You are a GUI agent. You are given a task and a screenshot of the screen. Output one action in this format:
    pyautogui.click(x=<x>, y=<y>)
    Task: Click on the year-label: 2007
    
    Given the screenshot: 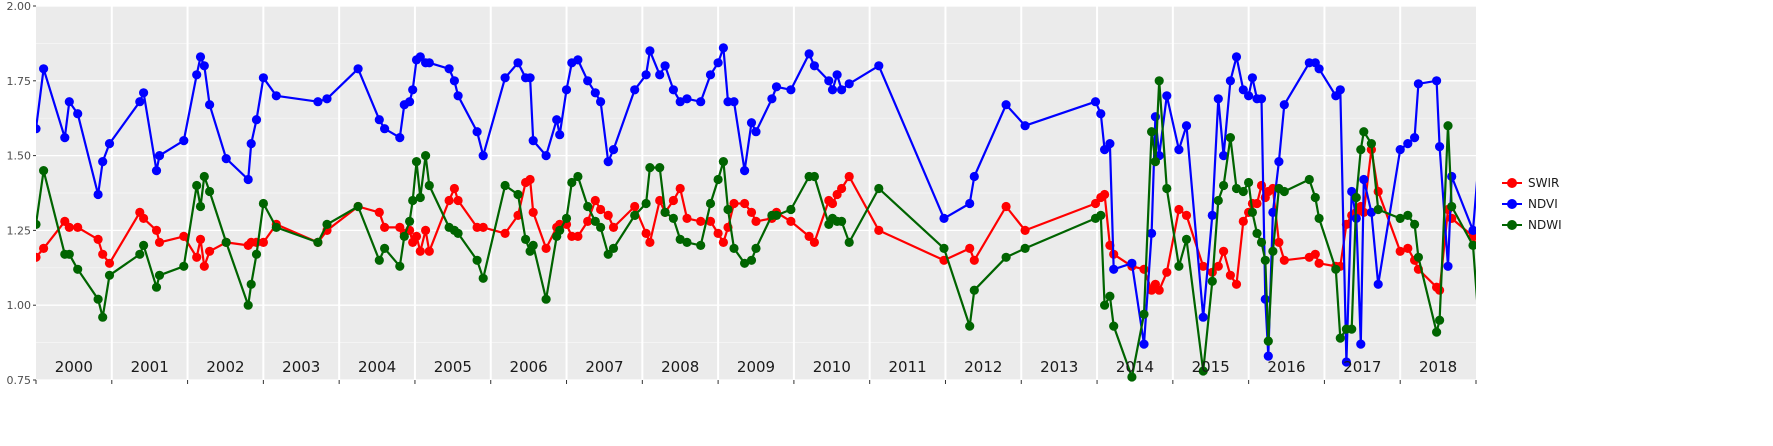 What is the action you would take?
    pyautogui.click(x=604, y=367)
    